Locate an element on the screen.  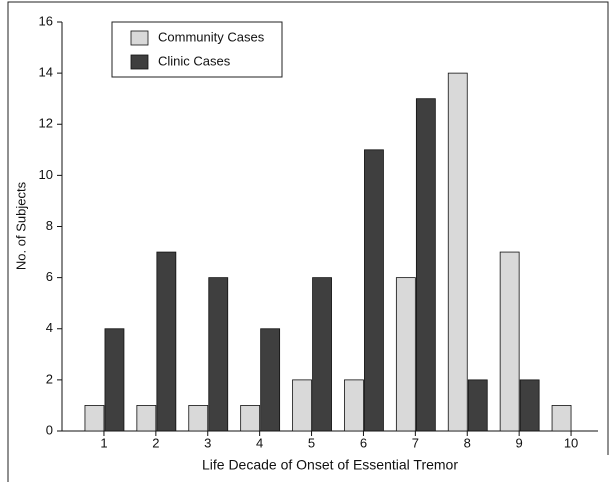
y-tick-label: 0 is located at coordinates (49, 429).